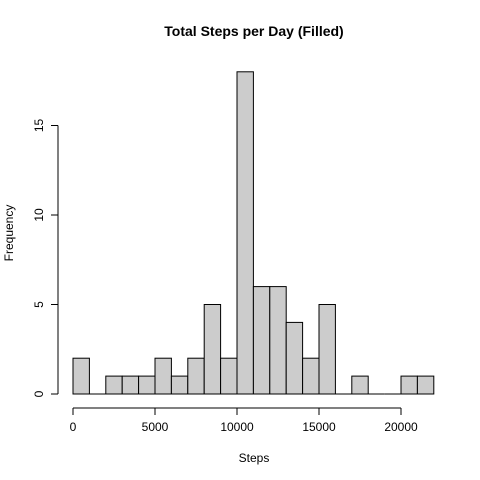 Image resolution: width=480 pixels, height=480 pixels. What do you see at coordinates (237, 427) in the screenshot?
I see `x-tick-label: 10000` at bounding box center [237, 427].